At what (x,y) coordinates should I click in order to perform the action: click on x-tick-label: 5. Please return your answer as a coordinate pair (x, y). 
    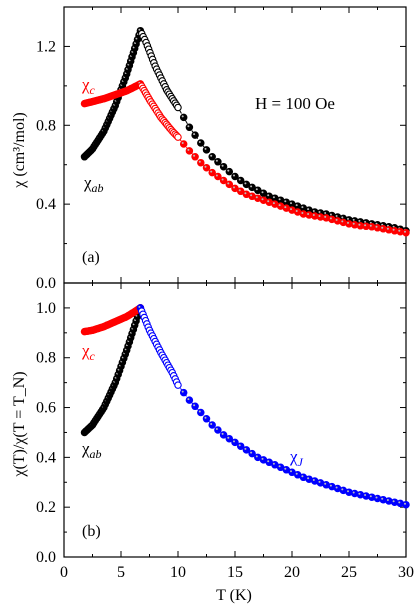
    Looking at the image, I should click on (121, 572).